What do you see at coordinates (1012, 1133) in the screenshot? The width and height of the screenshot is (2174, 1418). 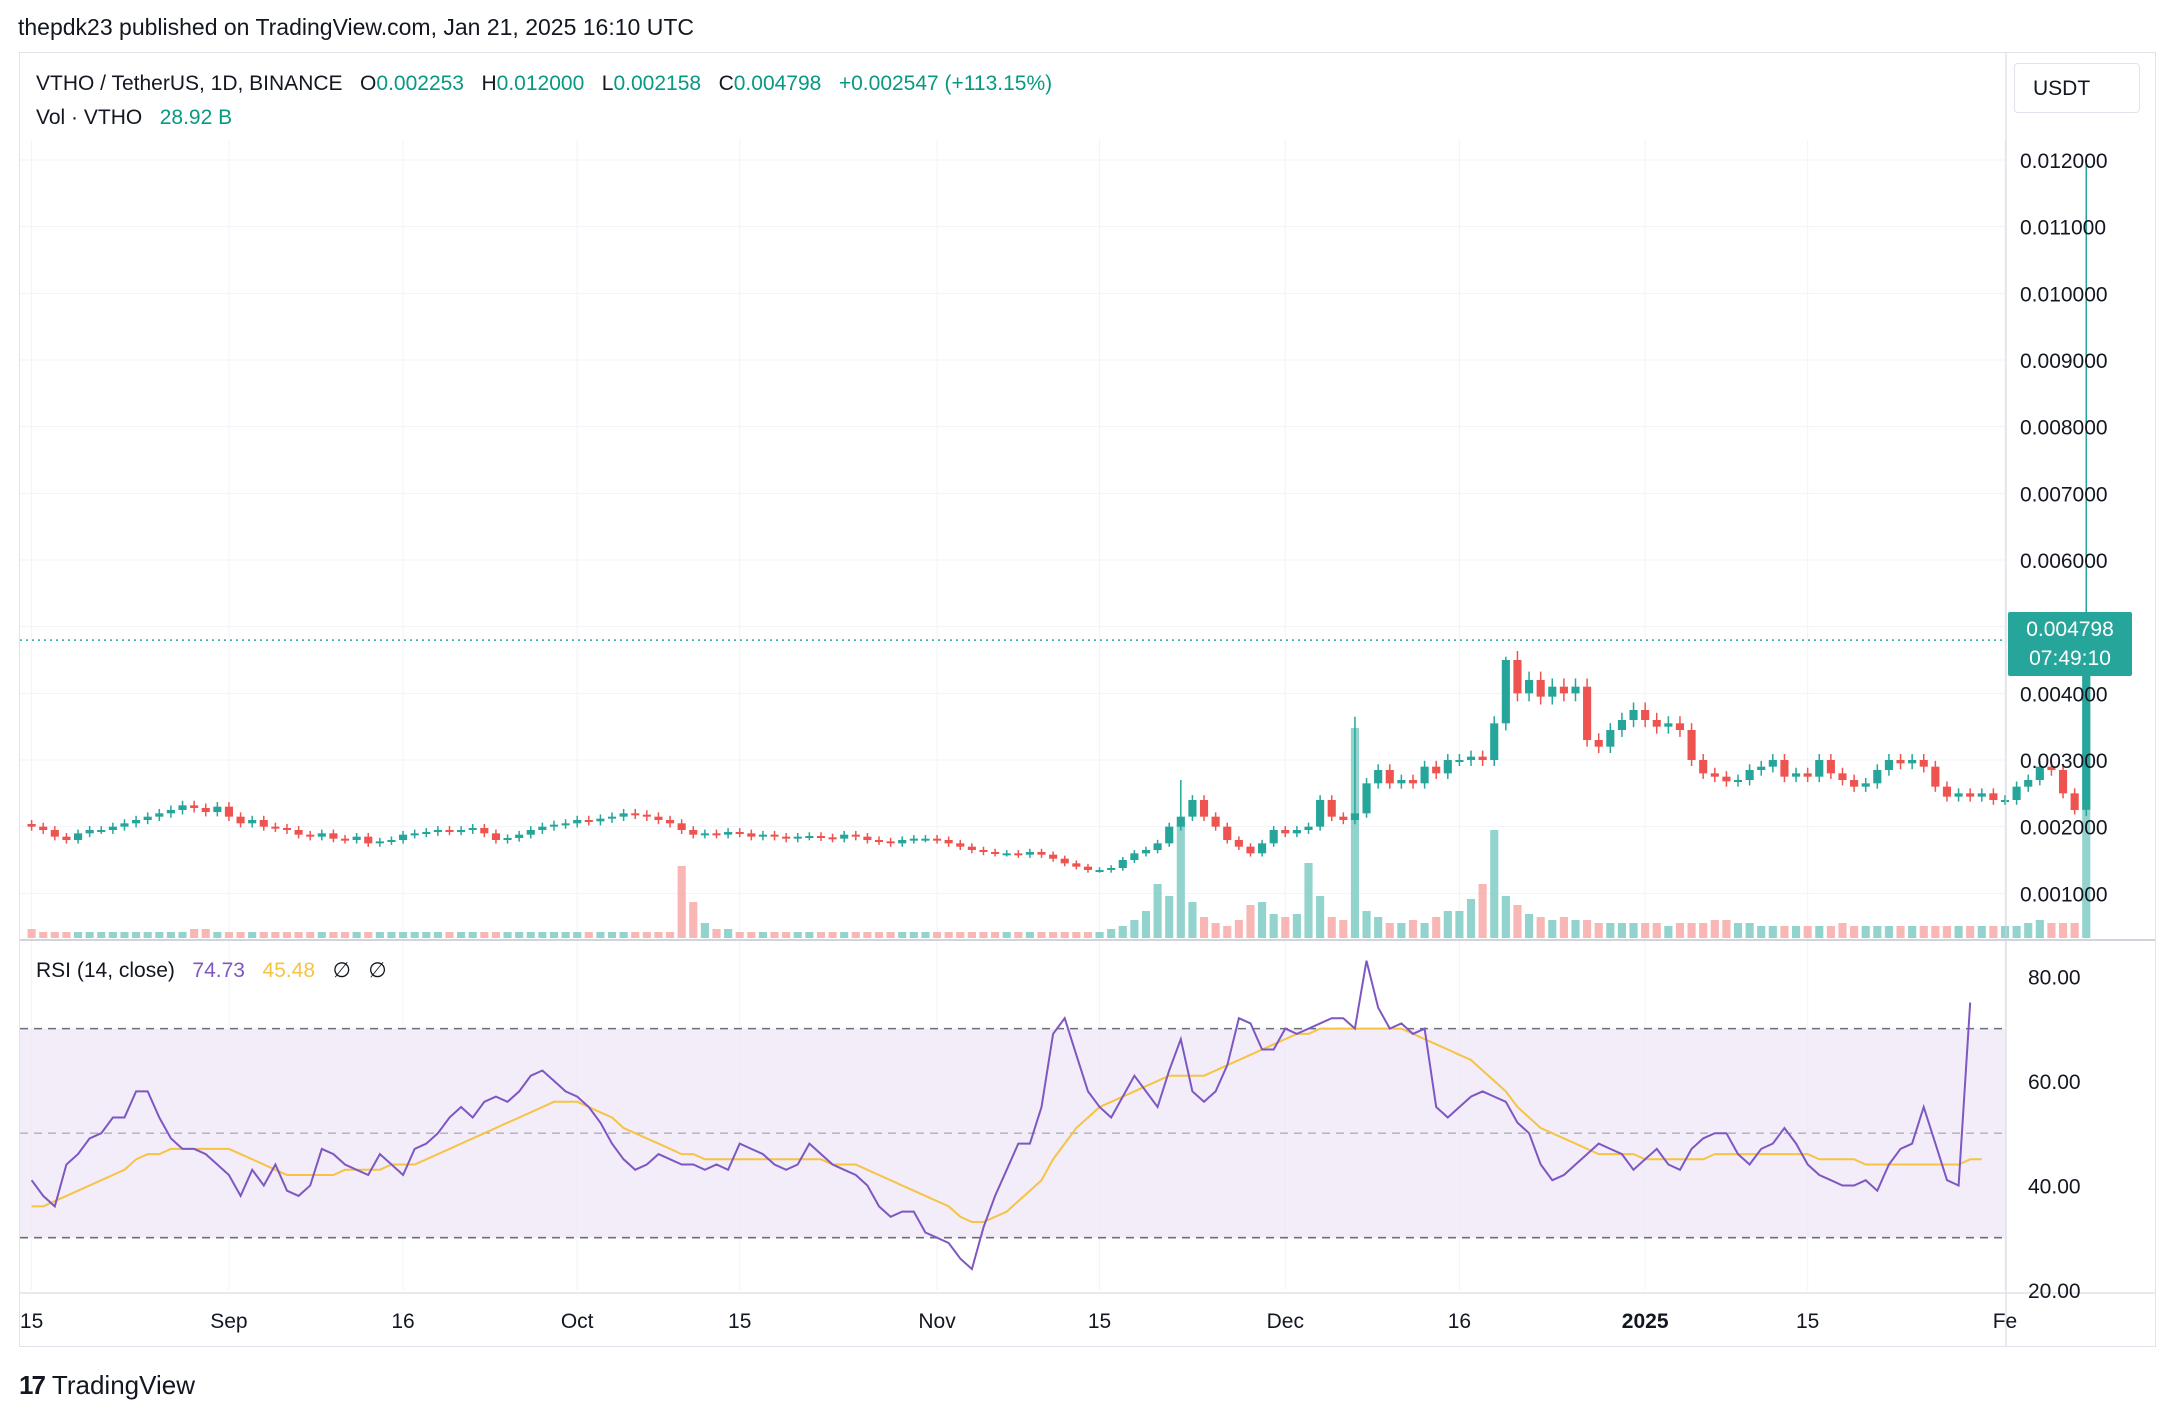 I see `rsi-band` at bounding box center [1012, 1133].